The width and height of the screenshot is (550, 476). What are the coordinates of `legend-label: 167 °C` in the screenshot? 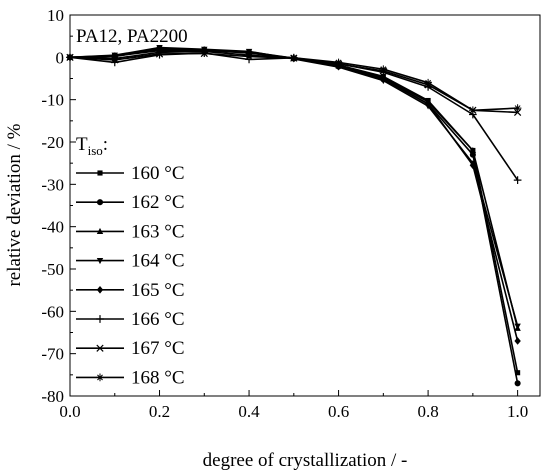 It's located at (158, 348).